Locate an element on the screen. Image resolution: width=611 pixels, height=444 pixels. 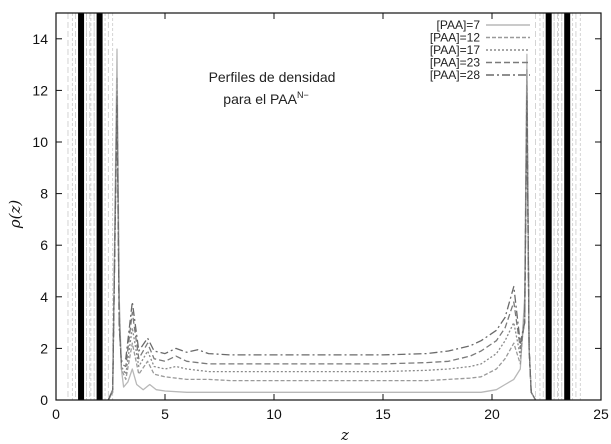
y-tick-label: 2 is located at coordinates (44, 348).